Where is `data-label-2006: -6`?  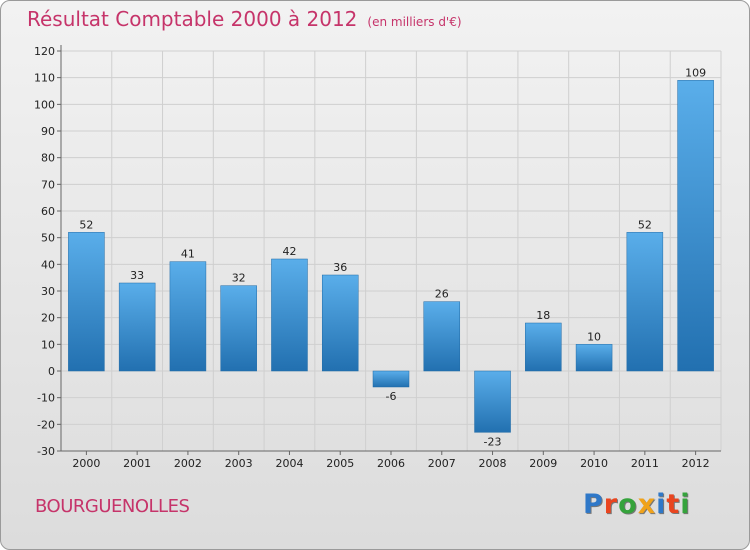 data-label-2006: -6 is located at coordinates (391, 396).